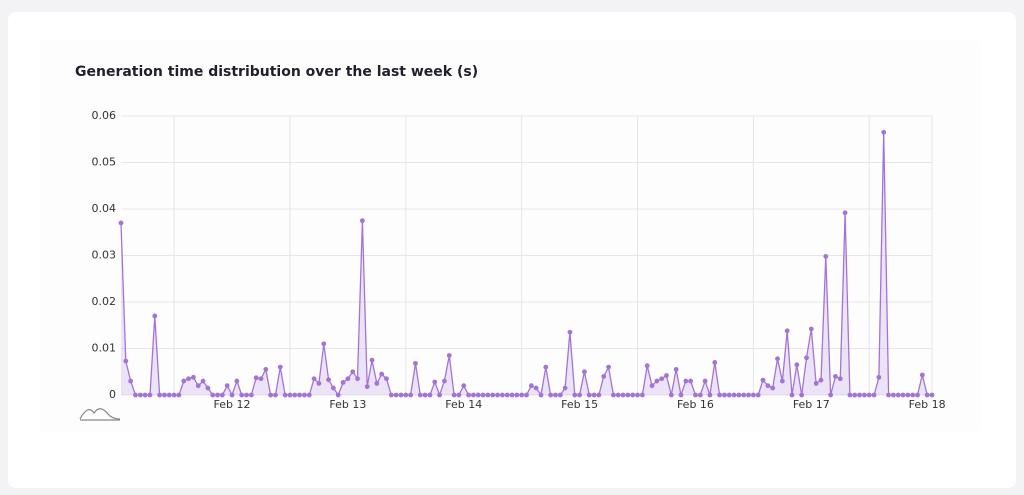 Image resolution: width=1024 pixels, height=495 pixels. Describe the element at coordinates (811, 404) in the screenshot. I see `x-tick-label: Feb 17` at that location.